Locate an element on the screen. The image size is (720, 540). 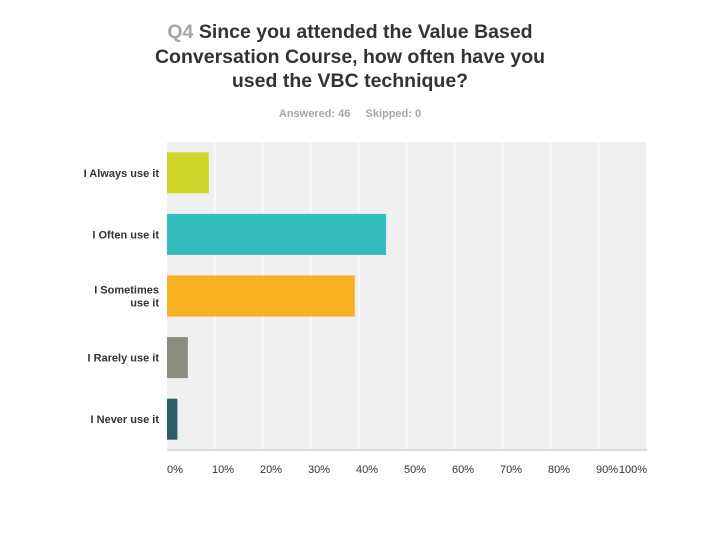
title-line-2: Conversation Course, how often have you is located at coordinates (350, 56).